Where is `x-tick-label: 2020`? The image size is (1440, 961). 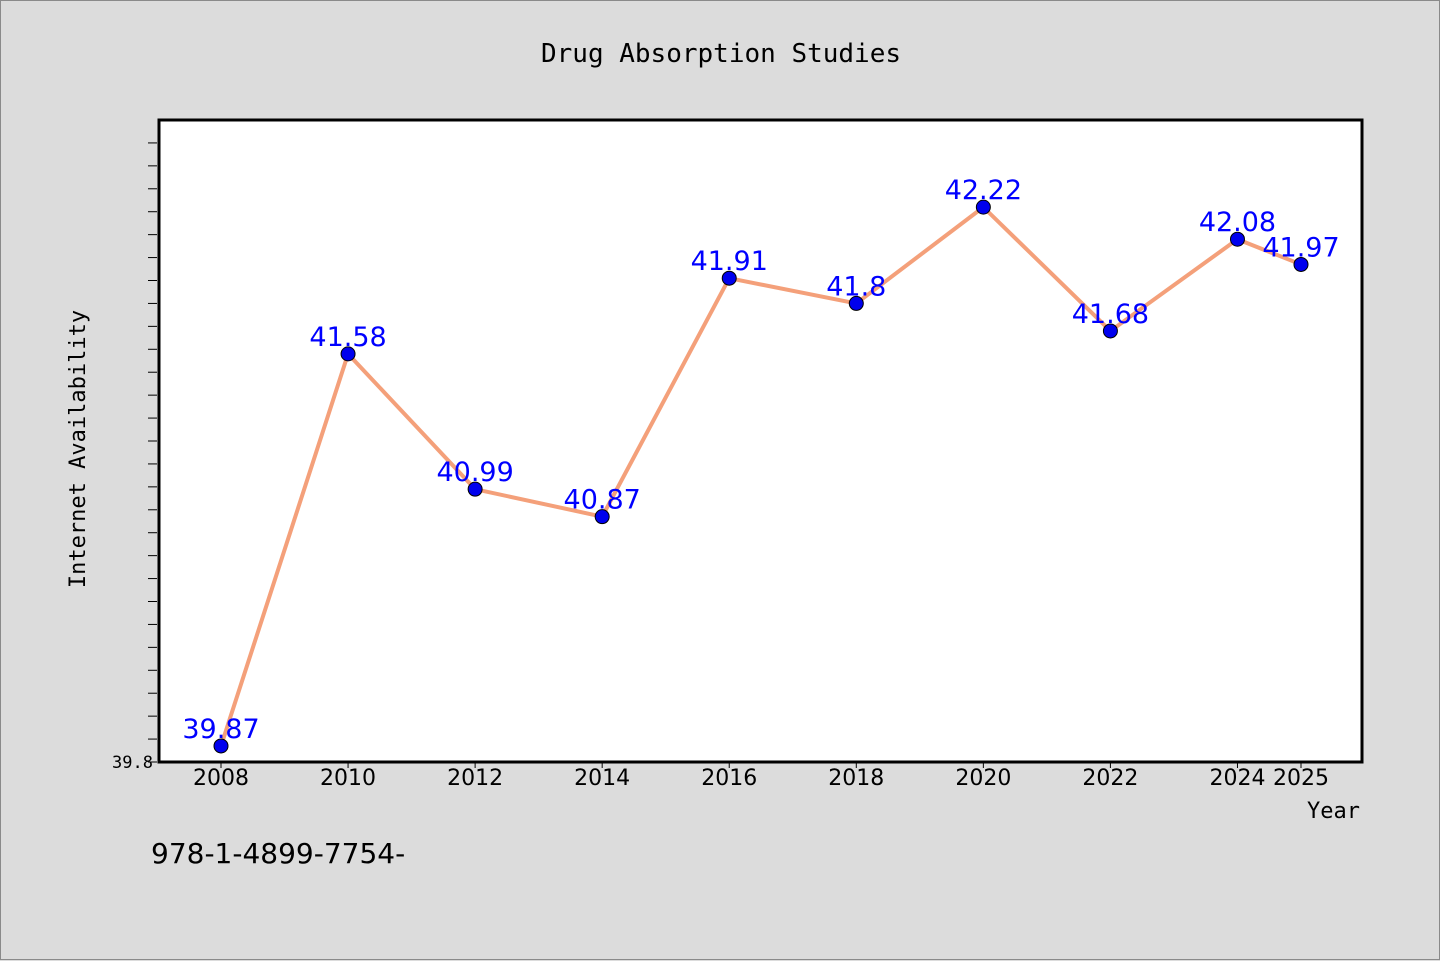 x-tick-label: 2020 is located at coordinates (983, 778).